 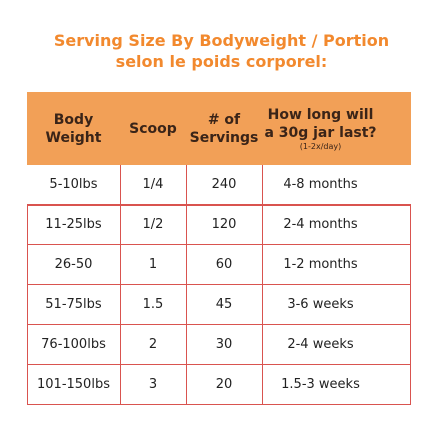 I want to click on header-body-weight: Body Weight, so click(x=73, y=128).